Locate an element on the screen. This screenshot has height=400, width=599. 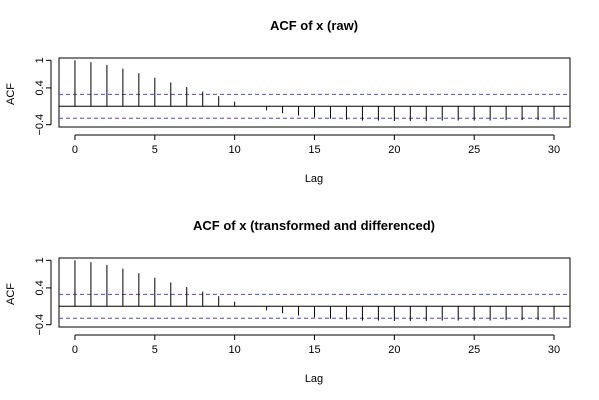
y-tick-label--0.4-raw: −0.4 is located at coordinates (40, 125).